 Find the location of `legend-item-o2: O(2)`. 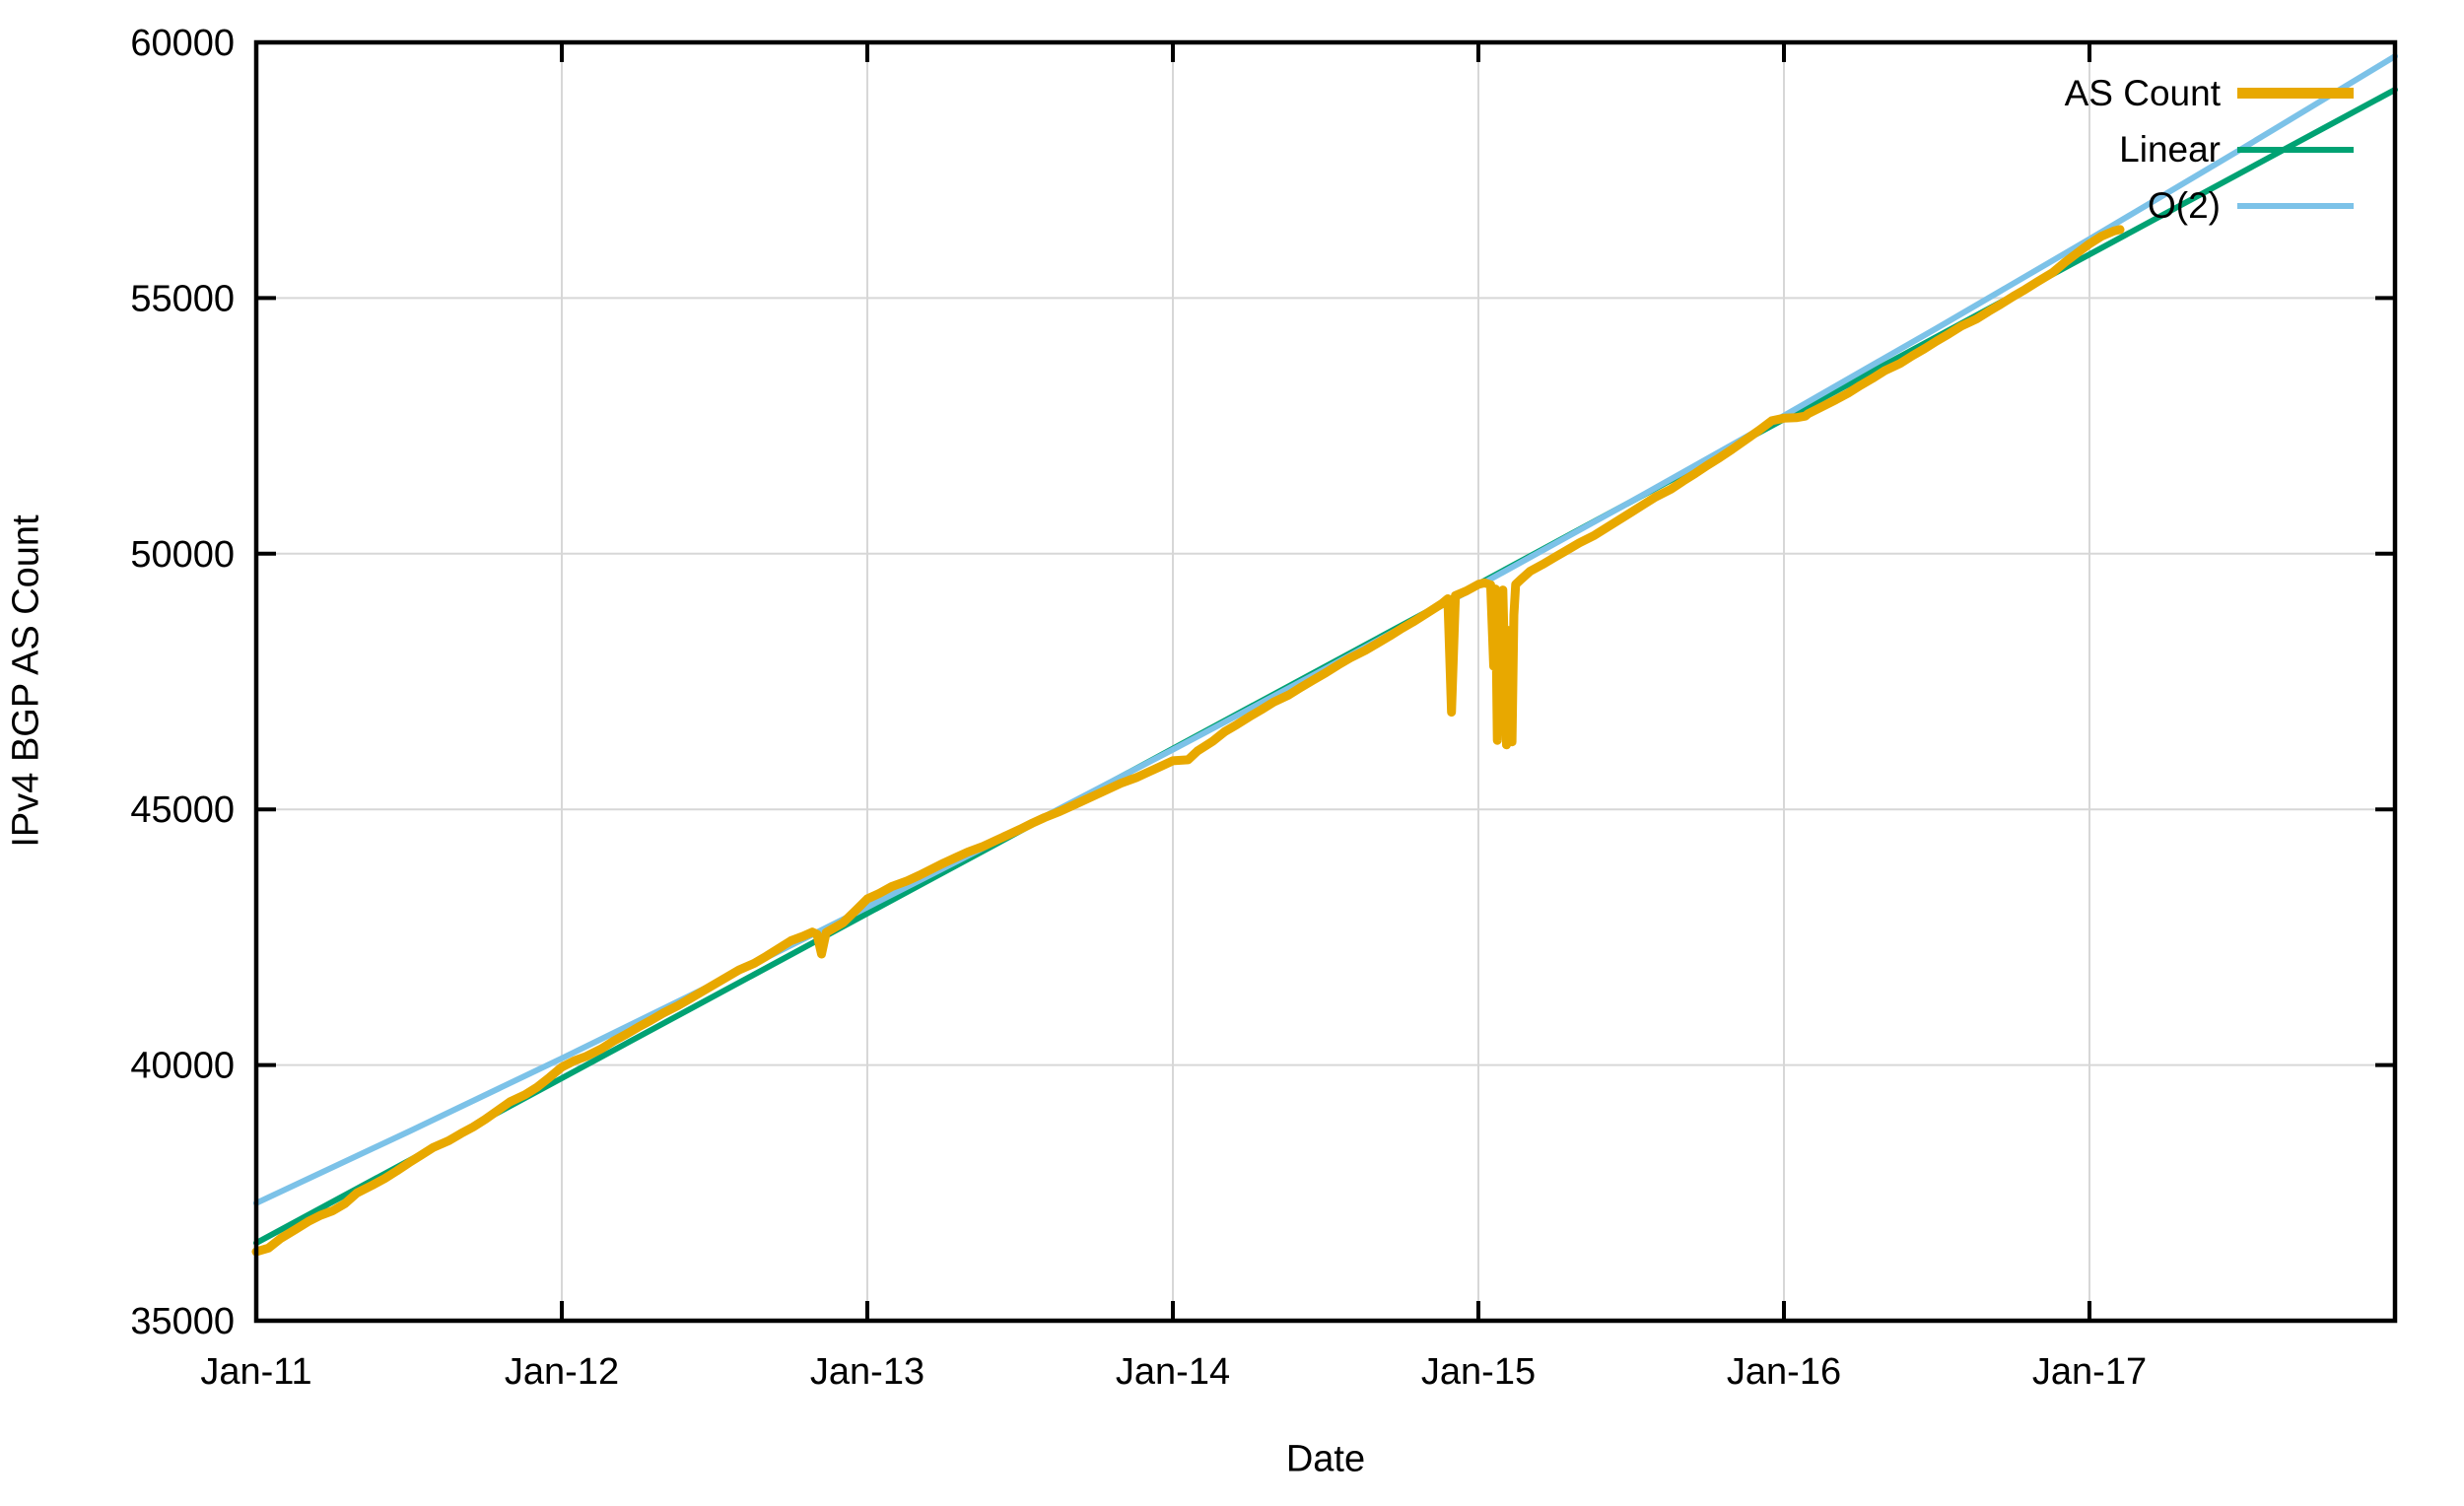

legend-item-o2: O(2) is located at coordinates (2209, 205).